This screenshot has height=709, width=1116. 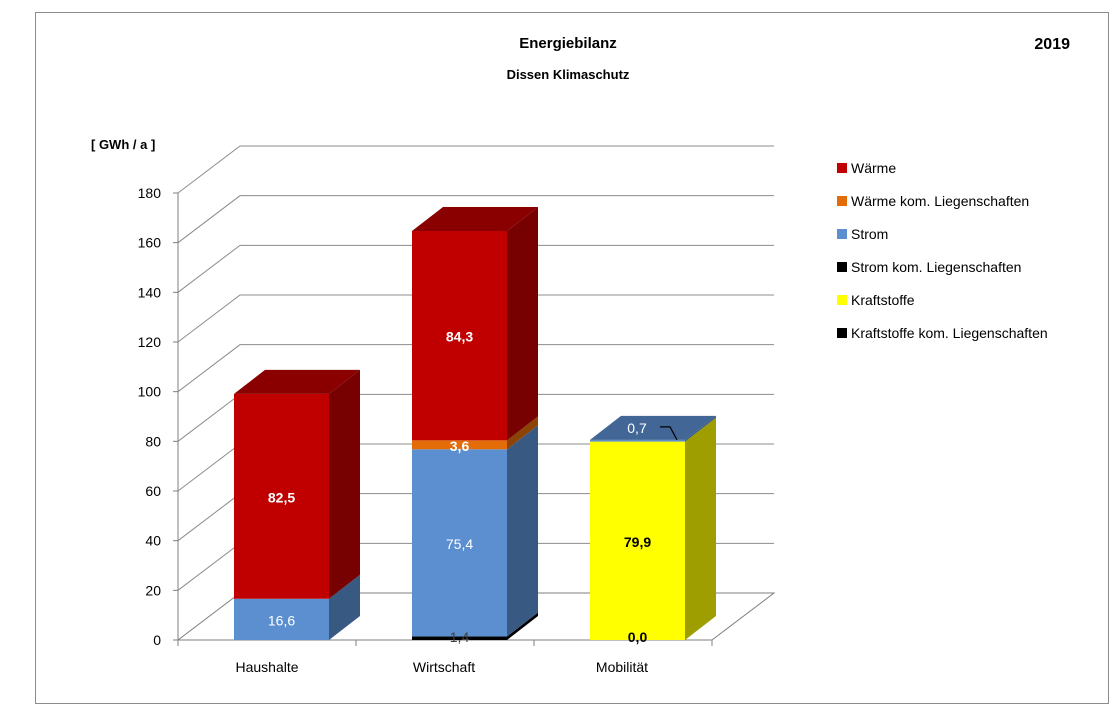 I want to click on legend-entry: Kraftstoffe, so click(x=883, y=300).